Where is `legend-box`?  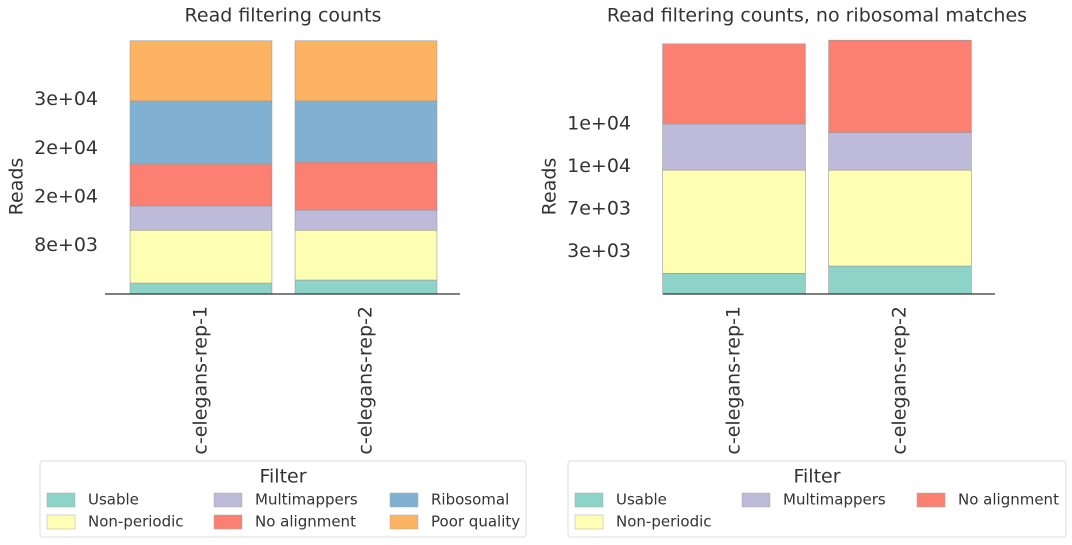 legend-box is located at coordinates (817, 499).